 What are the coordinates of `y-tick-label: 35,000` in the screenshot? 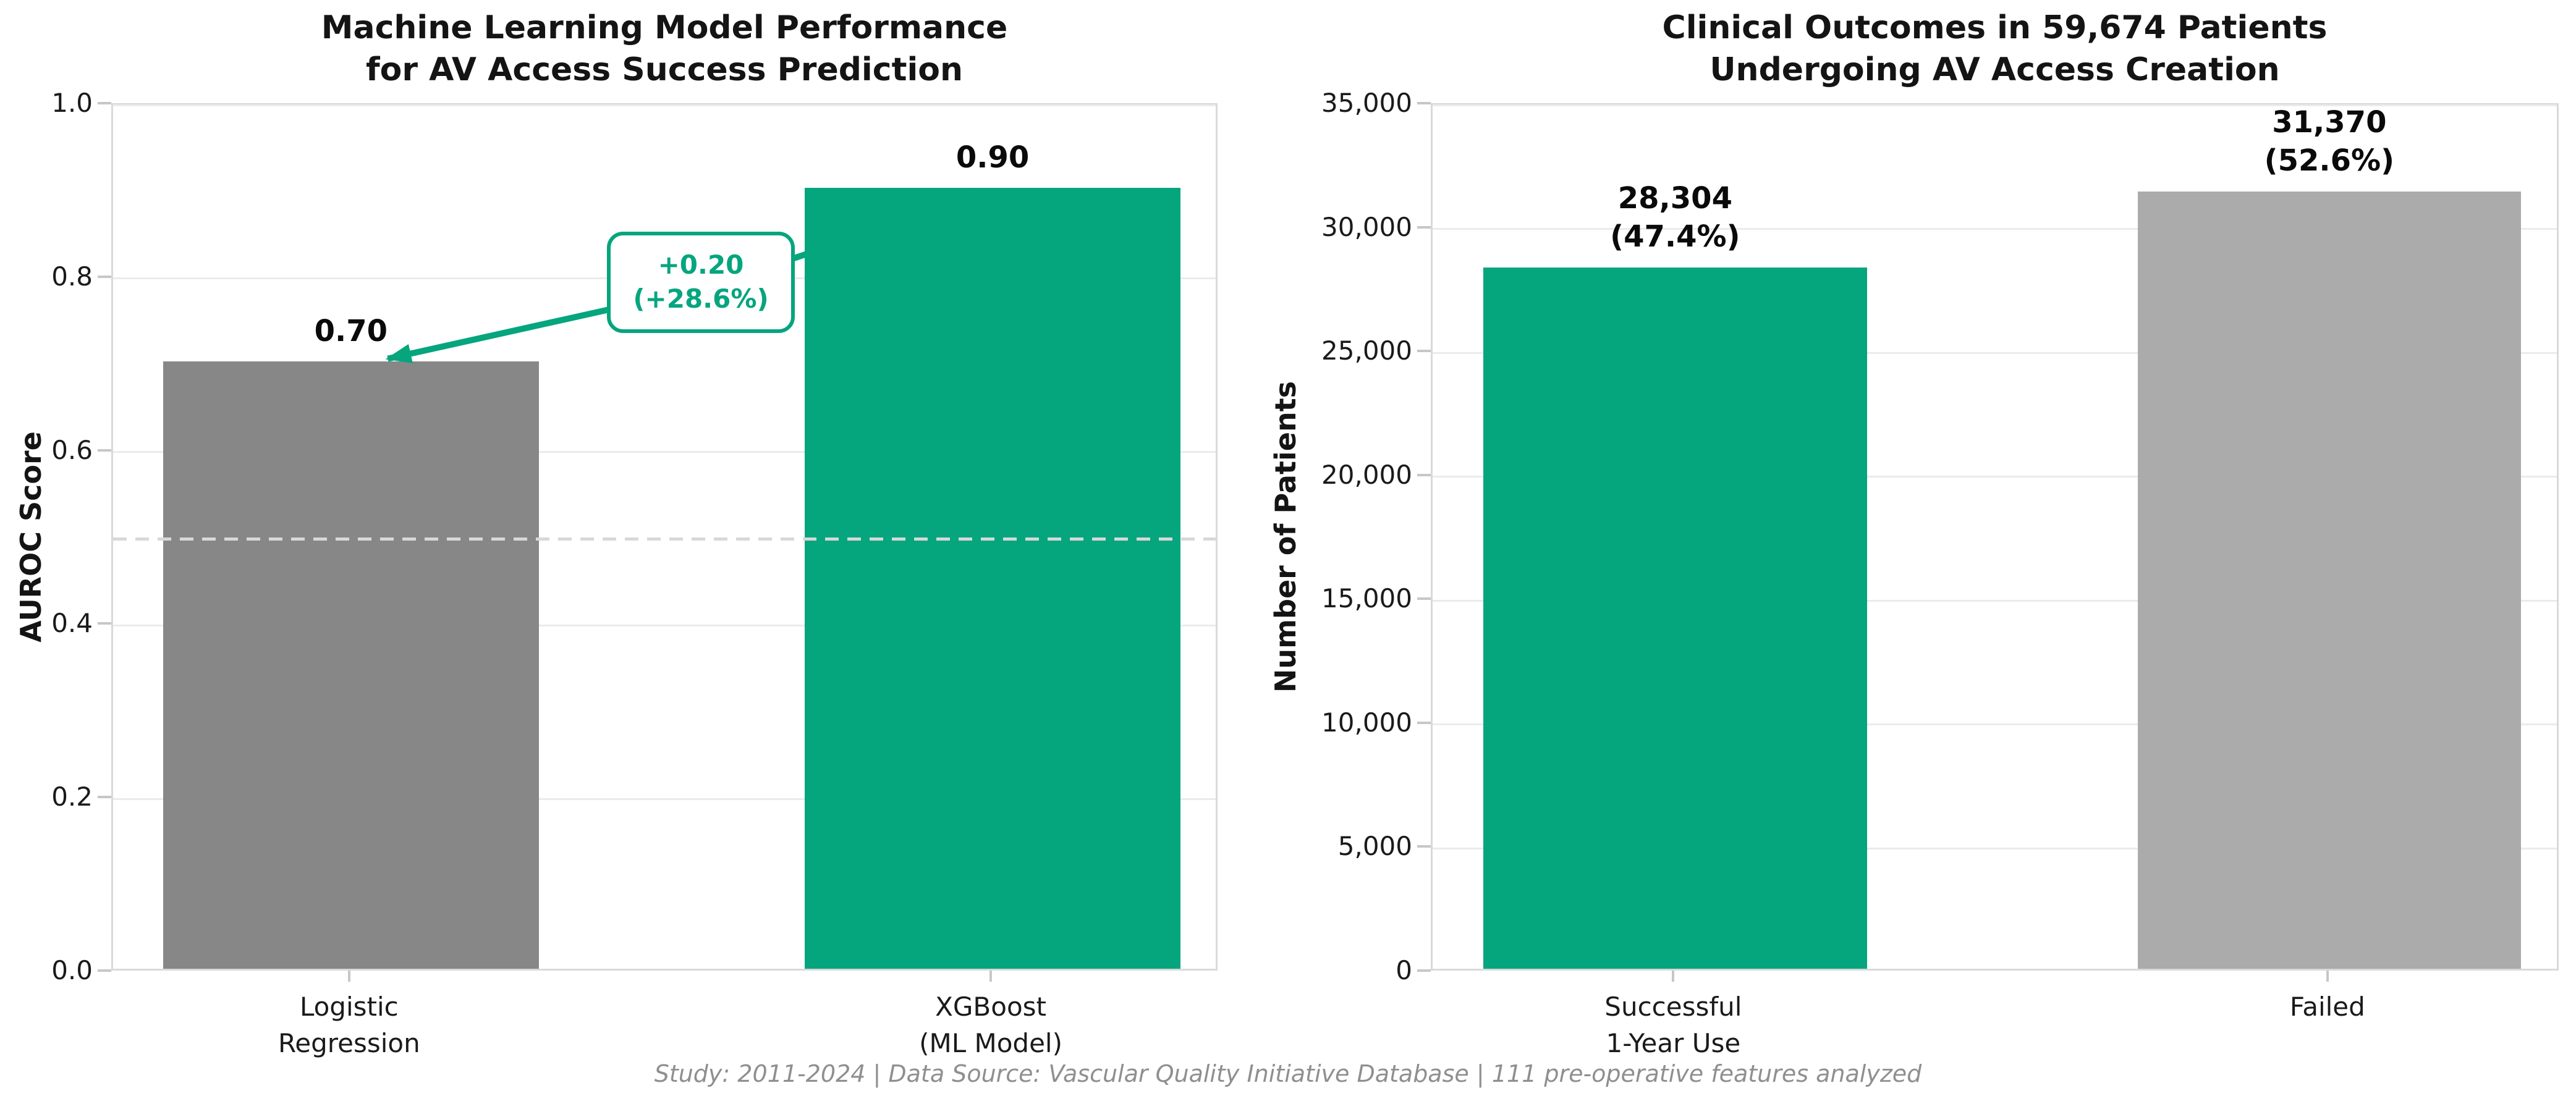 It's located at (1366, 103).